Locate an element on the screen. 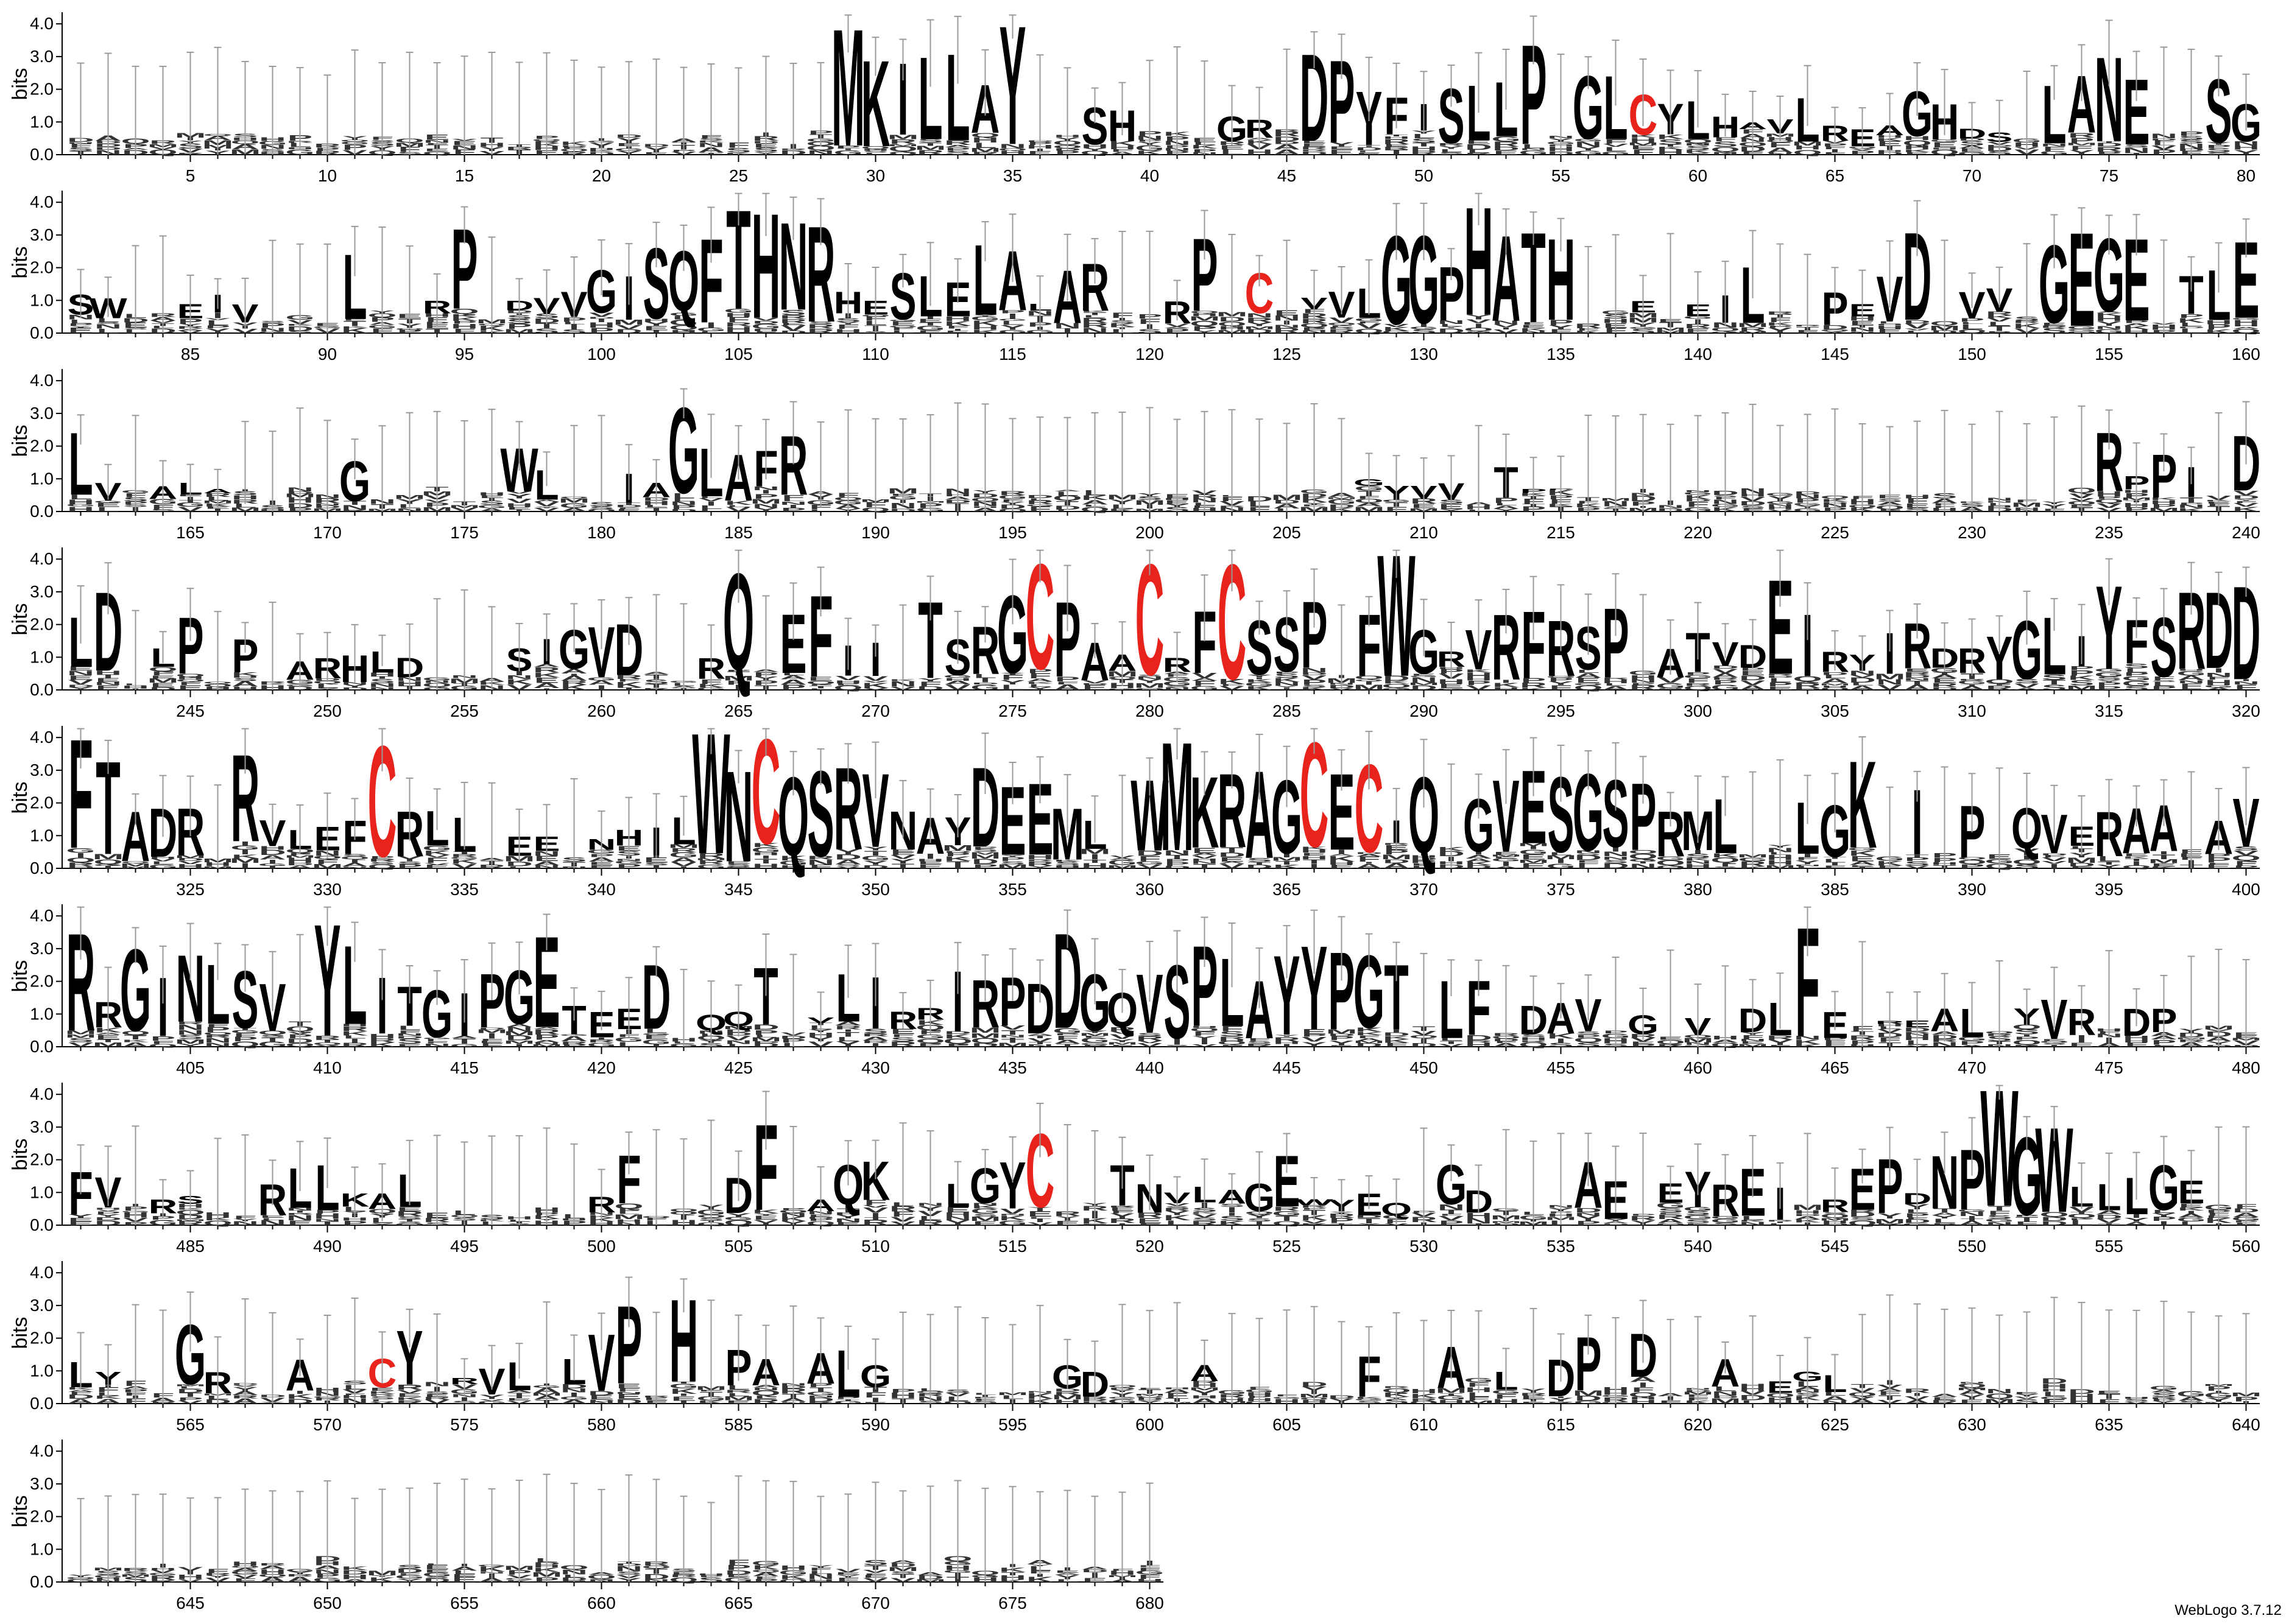 Image resolution: width=2289 pixels, height=1624 pixels. x-tick-label: 230 is located at coordinates (1972, 532).